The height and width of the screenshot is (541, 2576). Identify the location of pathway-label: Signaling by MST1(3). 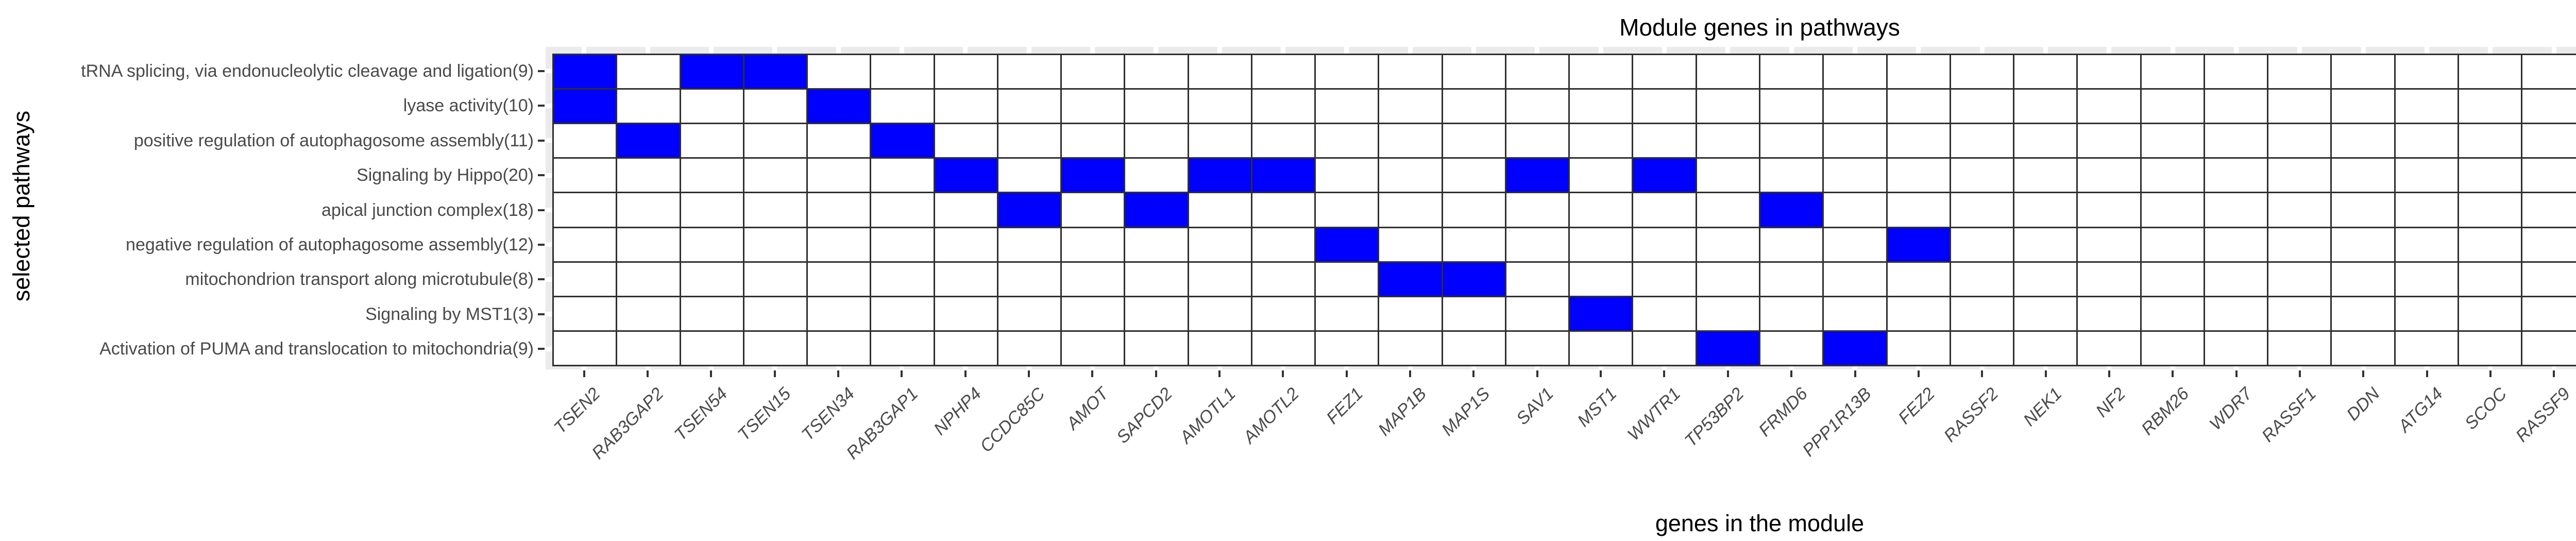
(449, 314).